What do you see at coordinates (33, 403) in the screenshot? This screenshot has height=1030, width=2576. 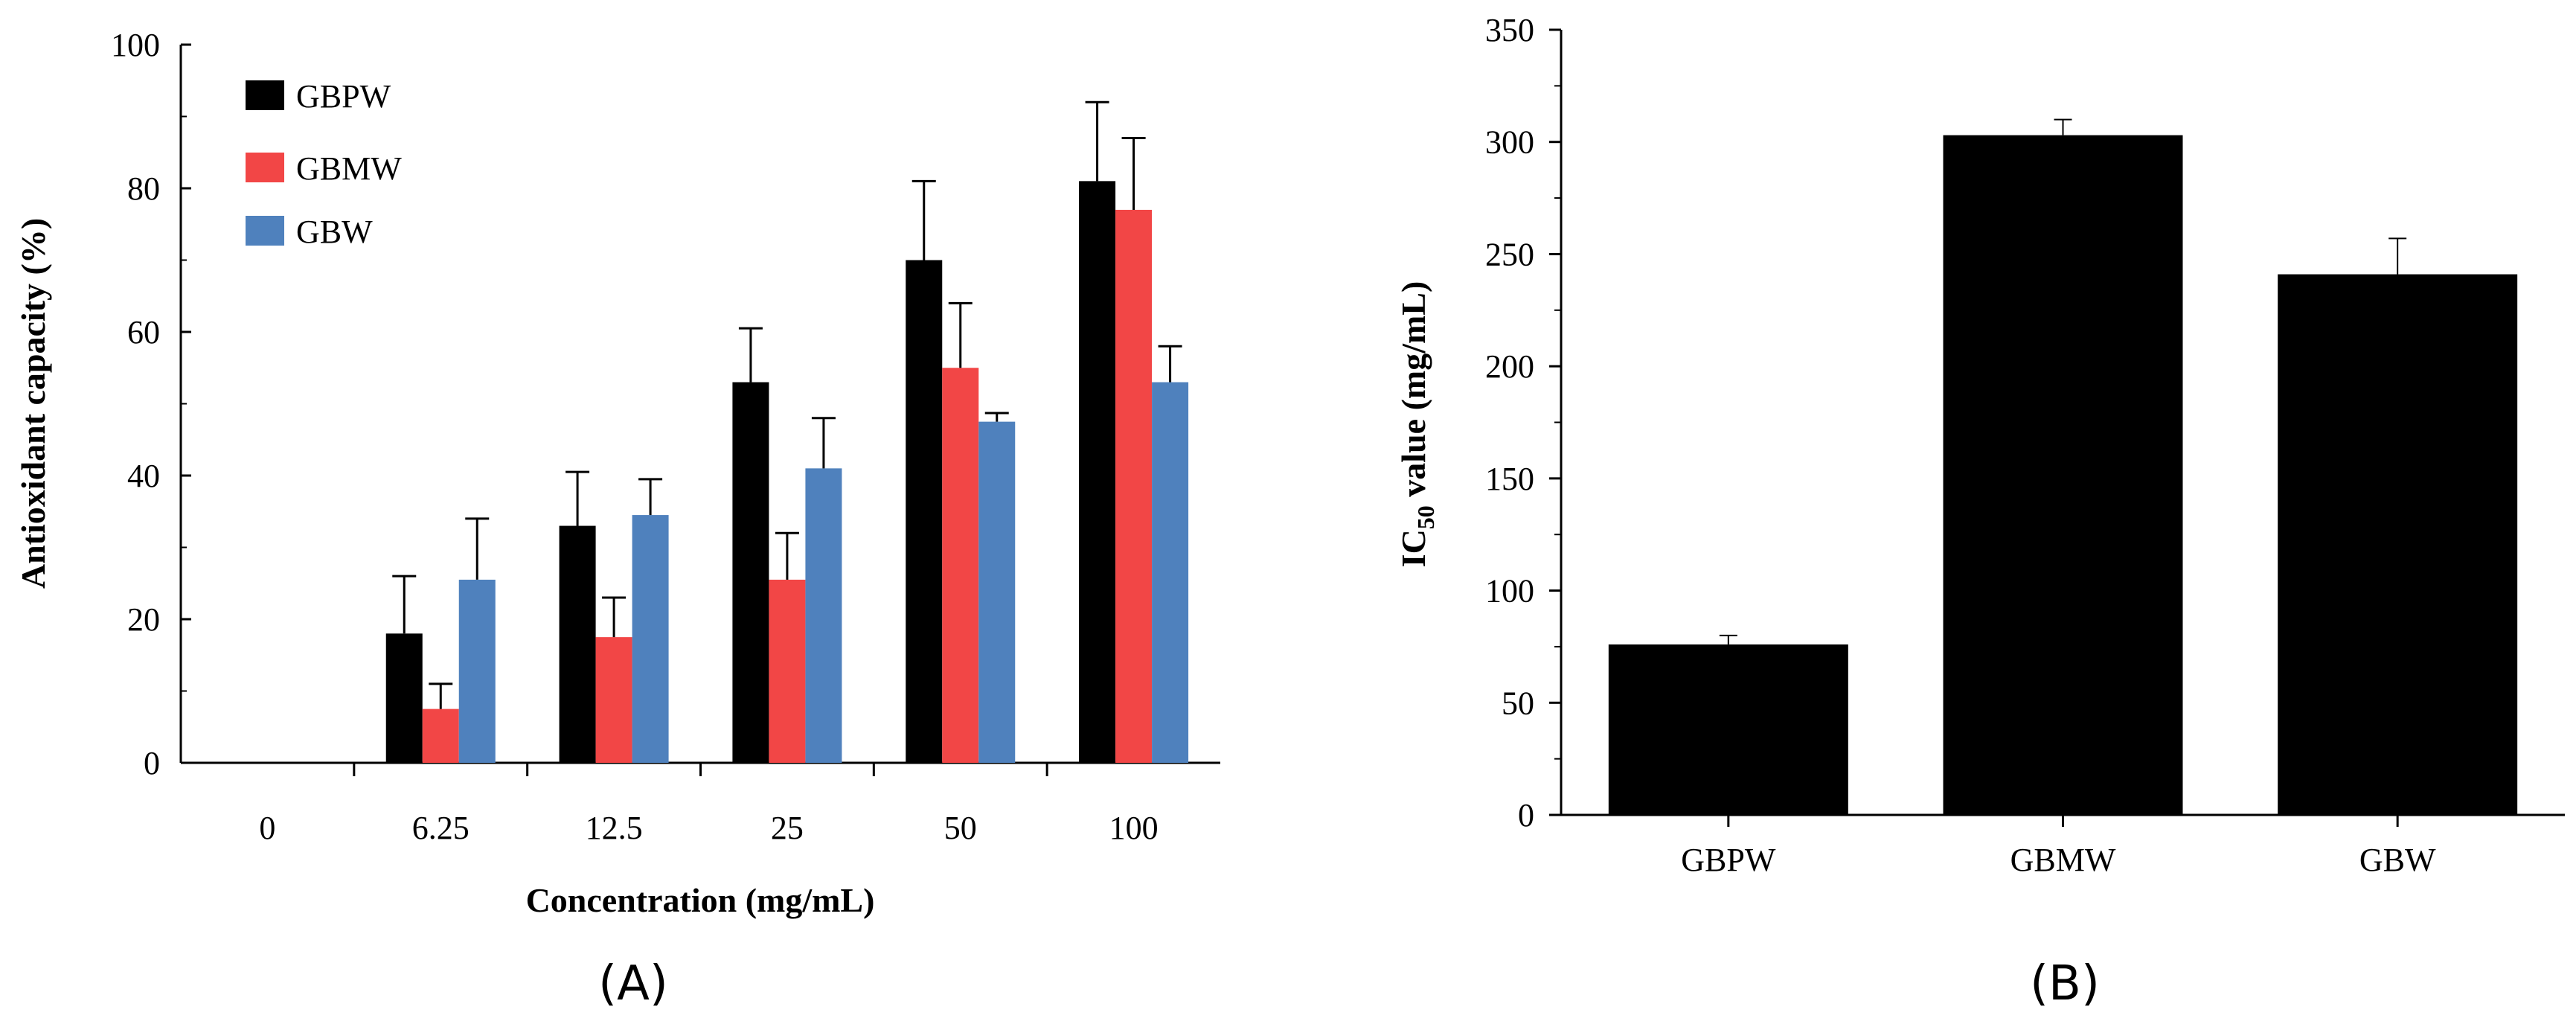 I see `chart-a-y-label: Antioxidant capacity (%)` at bounding box center [33, 403].